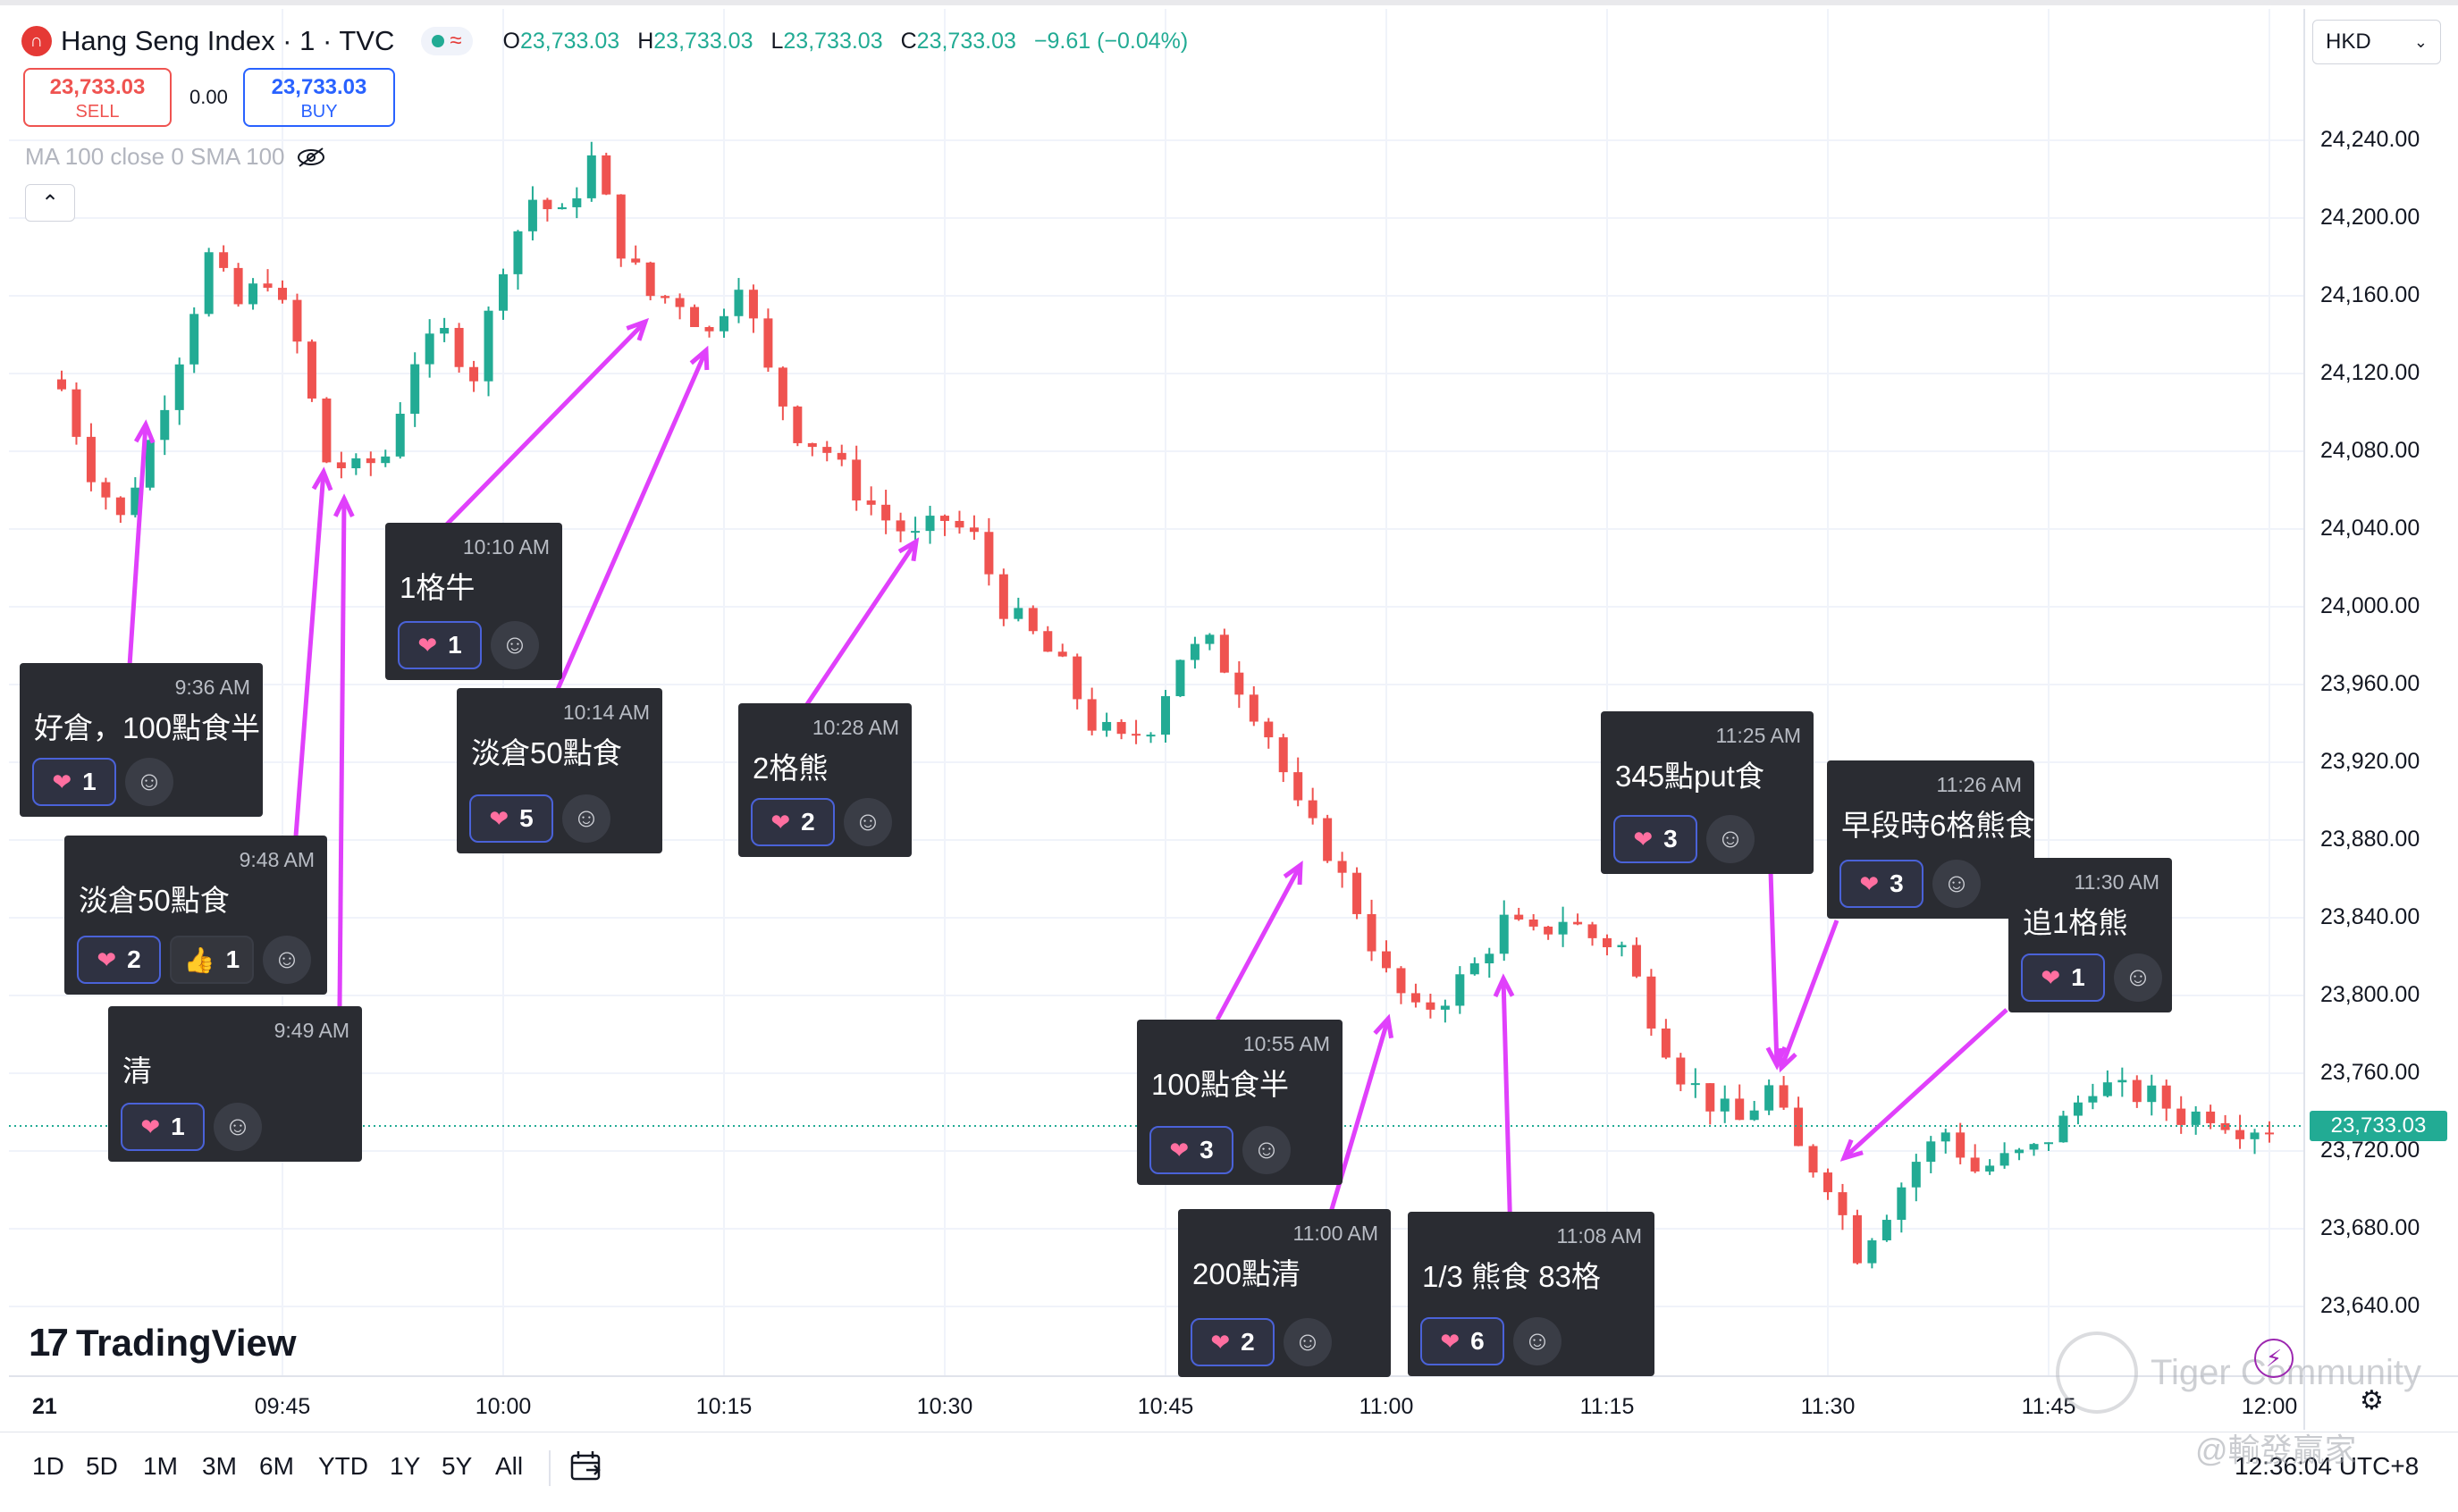 Image resolution: width=2458 pixels, height=1512 pixels. Describe the element at coordinates (856, 727) in the screenshot. I see `comment-time: 10:28 AM` at that location.